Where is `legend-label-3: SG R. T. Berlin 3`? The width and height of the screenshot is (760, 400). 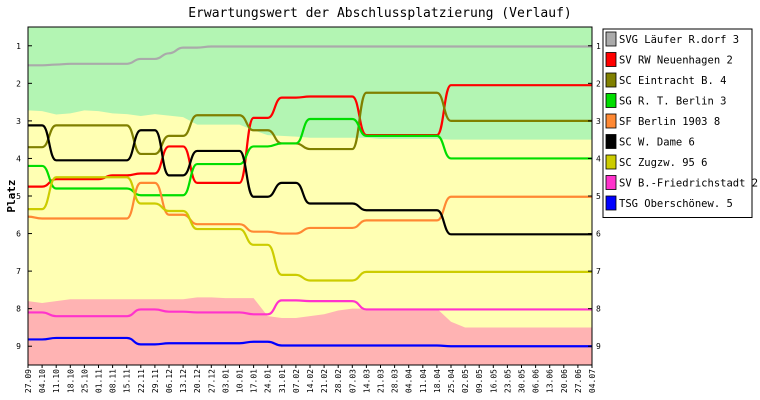
legend-label-3: SG R. T. Berlin 3 is located at coordinates (672, 102).